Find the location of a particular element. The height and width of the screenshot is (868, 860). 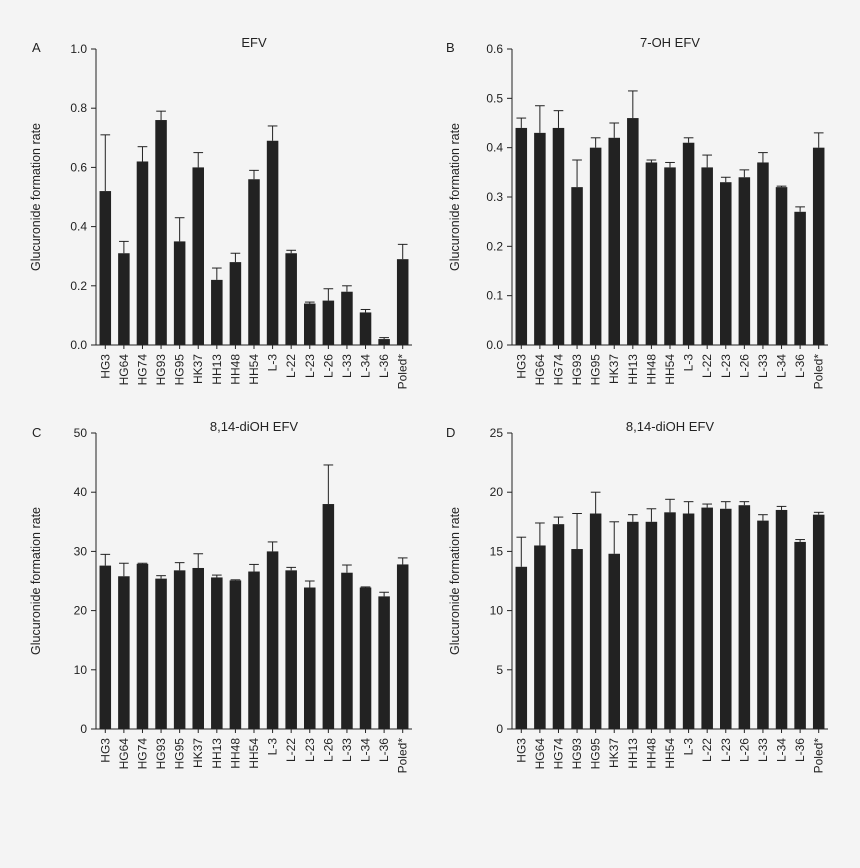

y-tick-label: 0.0 is located at coordinates (494, 345).